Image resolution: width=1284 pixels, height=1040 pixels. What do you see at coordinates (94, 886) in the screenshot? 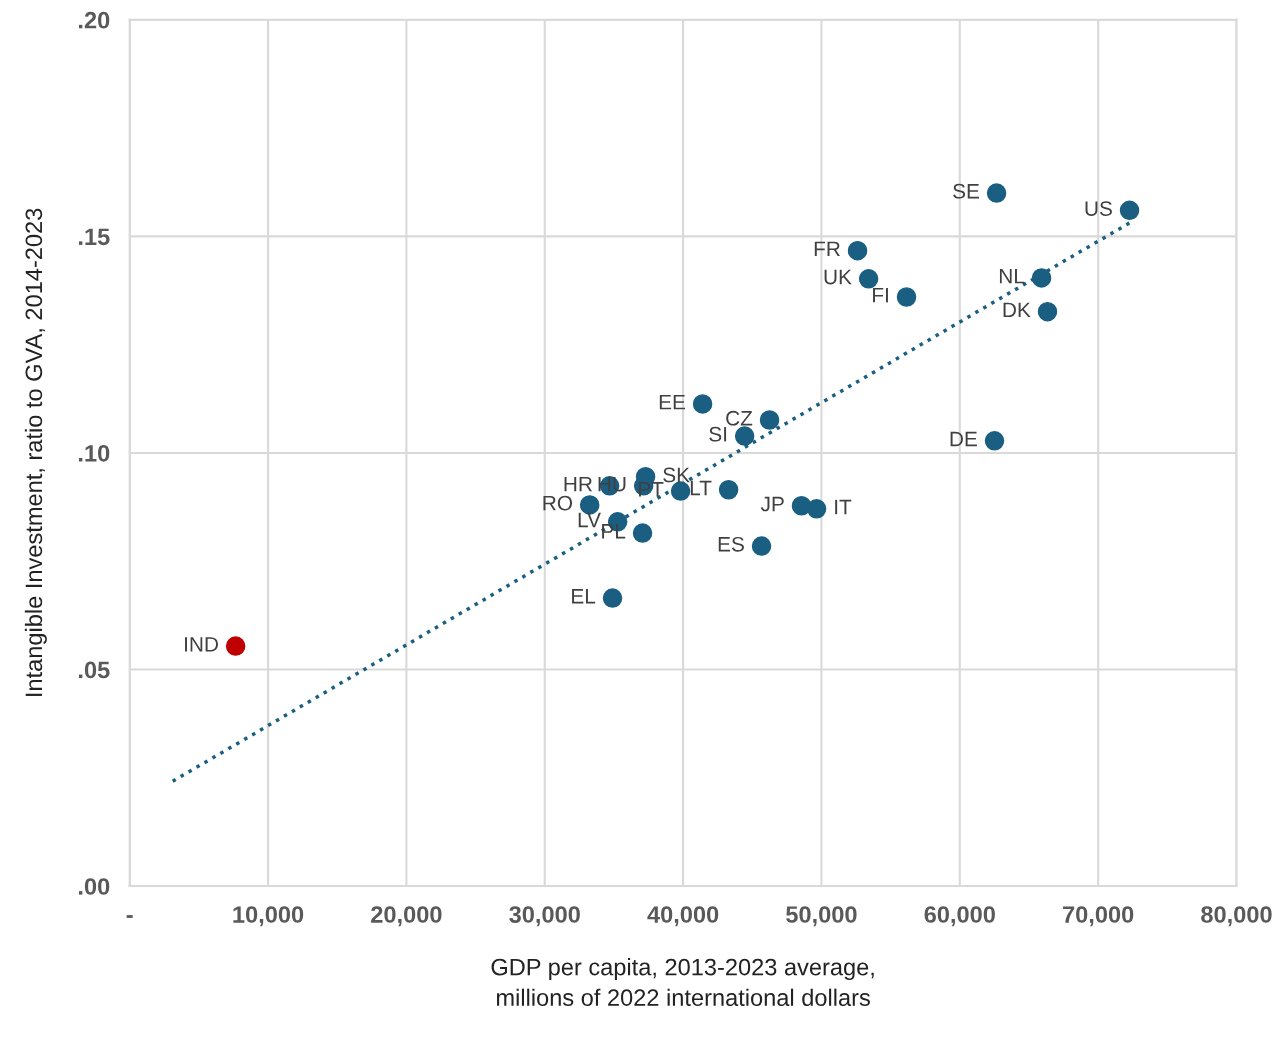
I see `y-tick-label: .00` at bounding box center [94, 886].